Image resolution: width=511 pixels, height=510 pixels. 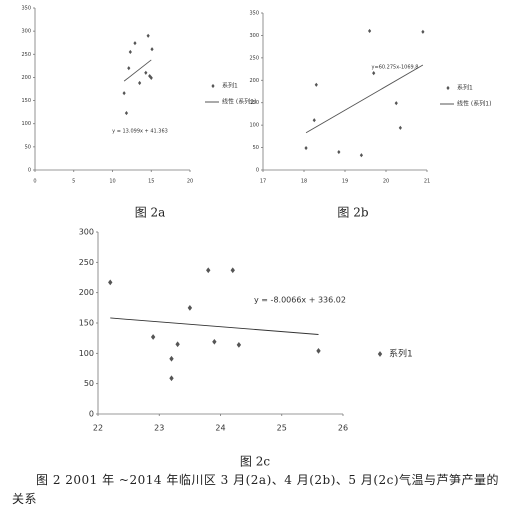 What do you see at coordinates (140, 132) in the screenshot?
I see `trendline-equation: y = 13.099x + 41.363` at bounding box center [140, 132].